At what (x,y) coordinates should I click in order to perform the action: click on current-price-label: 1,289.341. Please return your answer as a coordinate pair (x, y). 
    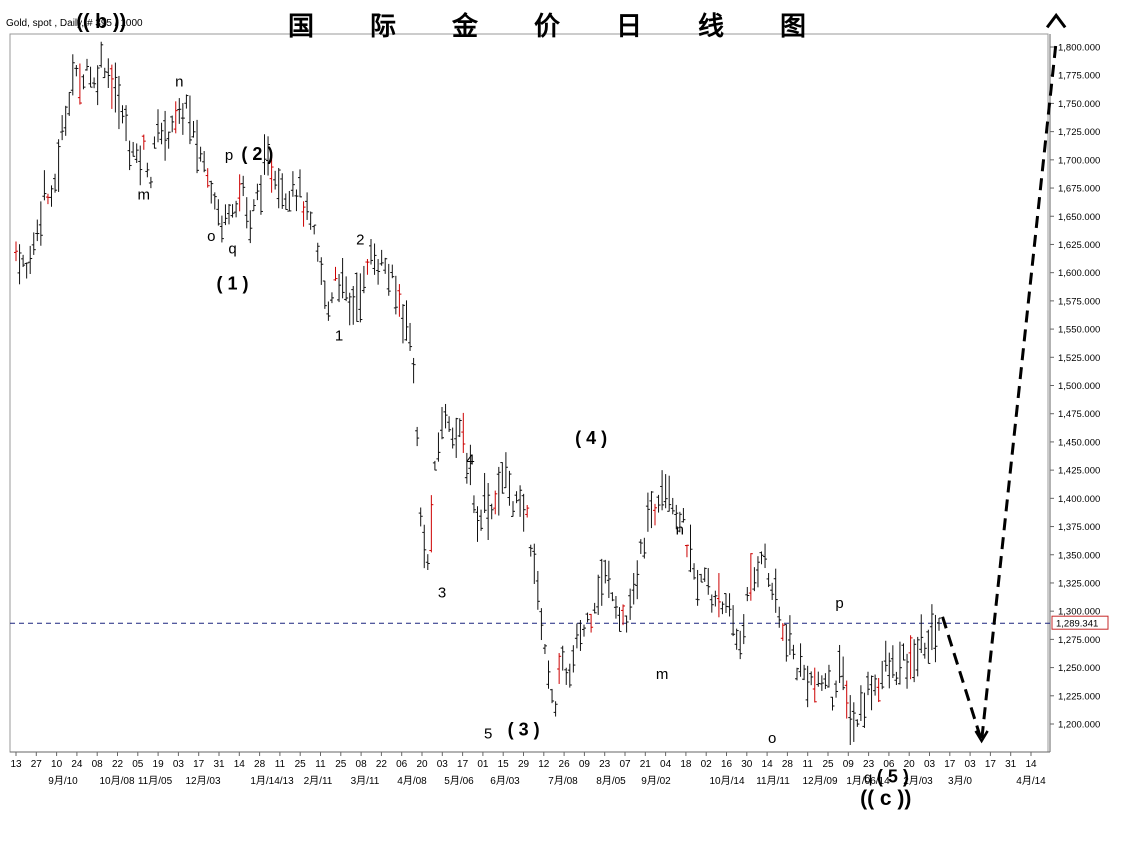
    Looking at the image, I should click on (1077, 624).